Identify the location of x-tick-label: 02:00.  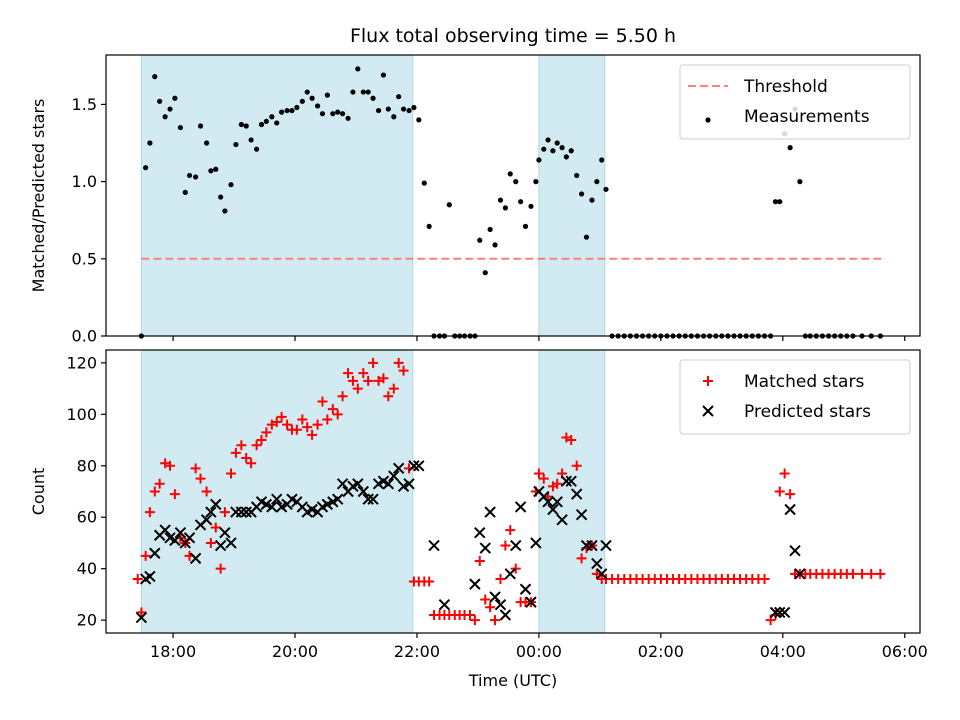
(661, 651).